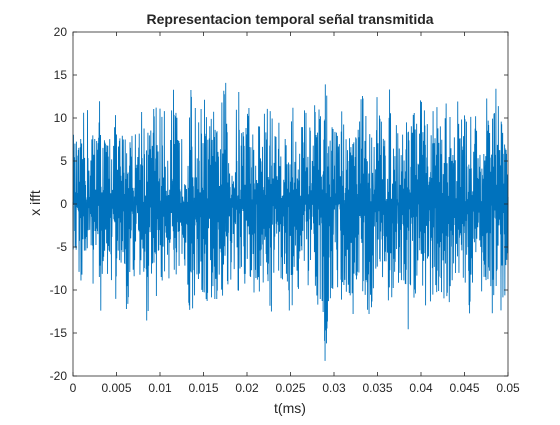  What do you see at coordinates (61, 32) in the screenshot?
I see `y-tick-label: 20` at bounding box center [61, 32].